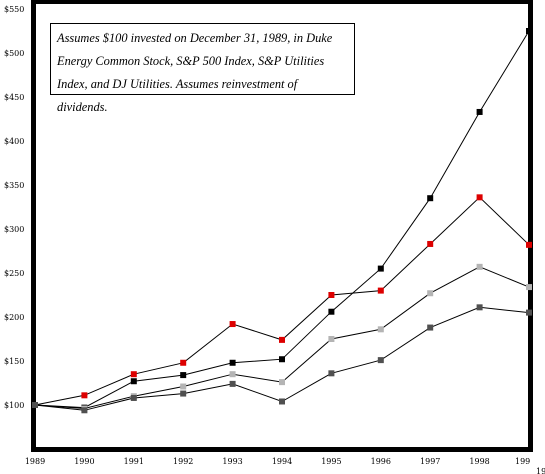 The width and height of the screenshot is (545, 474). Describe the element at coordinates (381, 461) in the screenshot. I see `x-tick-label: 1996` at that location.